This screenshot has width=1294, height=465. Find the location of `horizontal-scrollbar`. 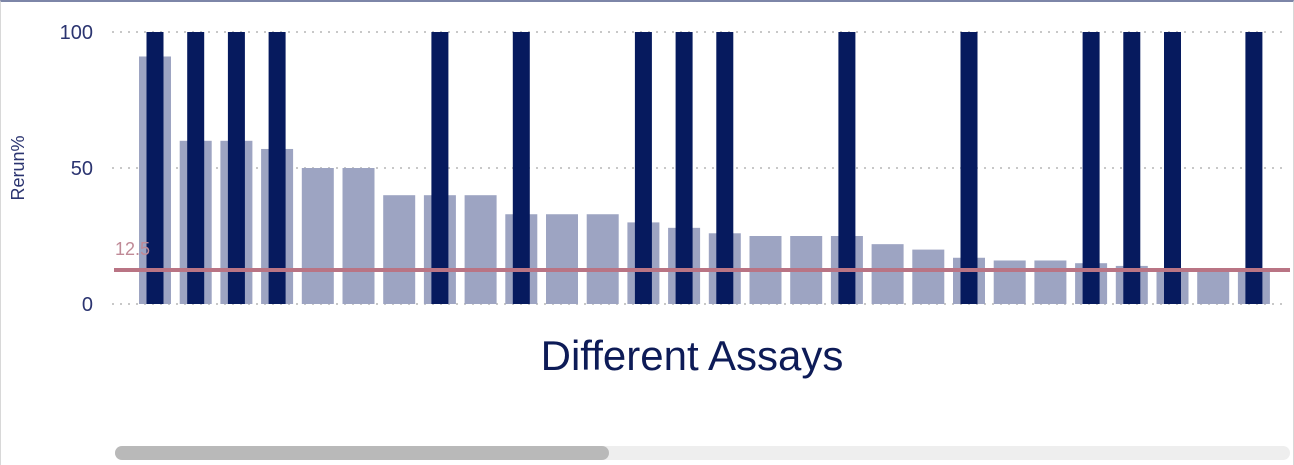

horizontal-scrollbar is located at coordinates (702, 453).